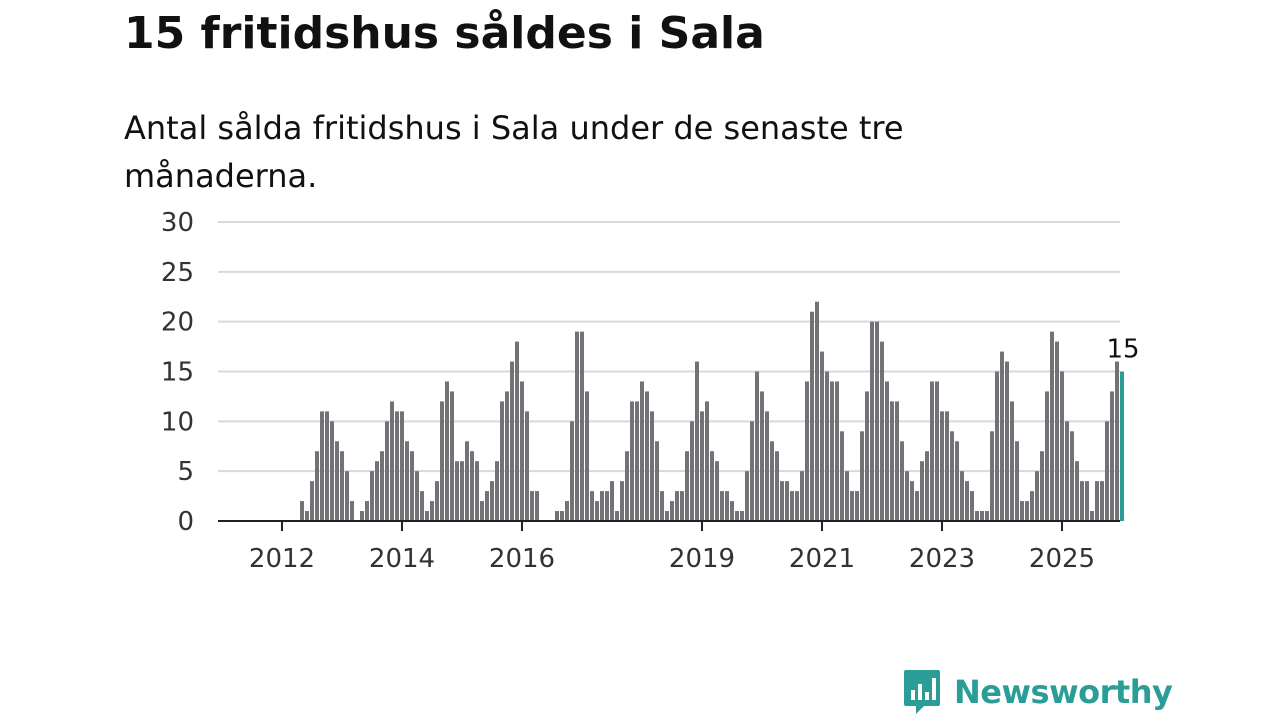 The height and width of the screenshot is (720, 1280). What do you see at coordinates (185, 472) in the screenshot?
I see `y-tick-label: 5` at bounding box center [185, 472].